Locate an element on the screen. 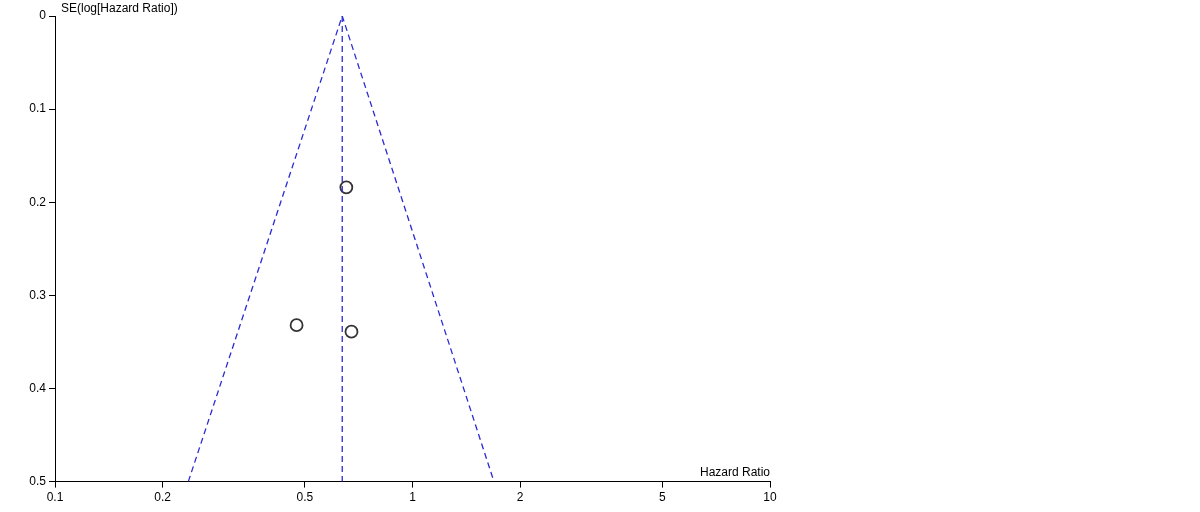 The height and width of the screenshot is (512, 1200). y-tick-label: 0.2 is located at coordinates (38, 201).